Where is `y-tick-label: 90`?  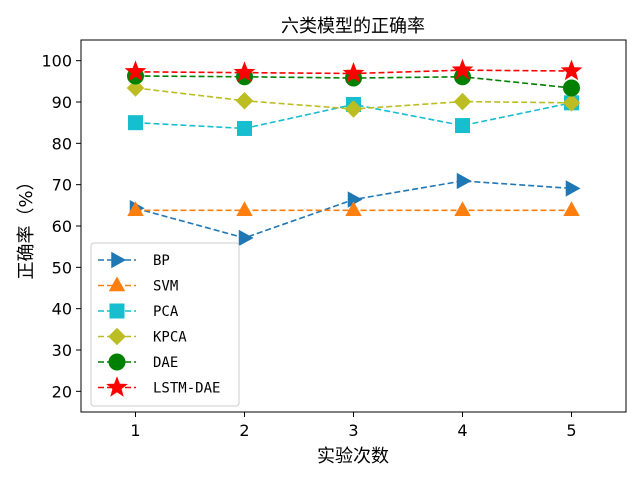 y-tick-label: 90 is located at coordinates (62, 102).